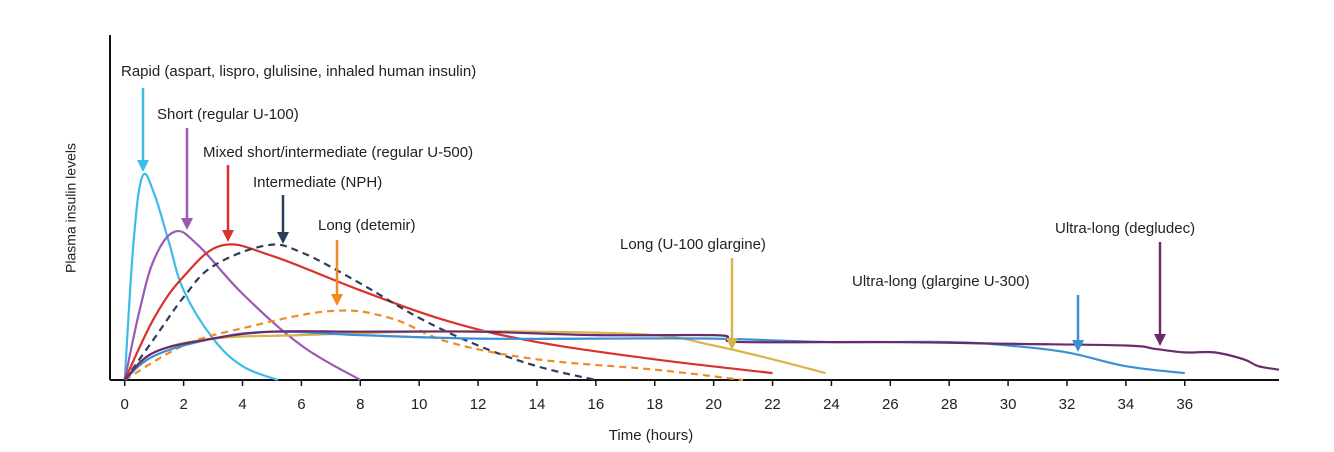 The image size is (1334, 452). What do you see at coordinates (537, 404) in the screenshot?
I see `x-tick-label: 14` at bounding box center [537, 404].